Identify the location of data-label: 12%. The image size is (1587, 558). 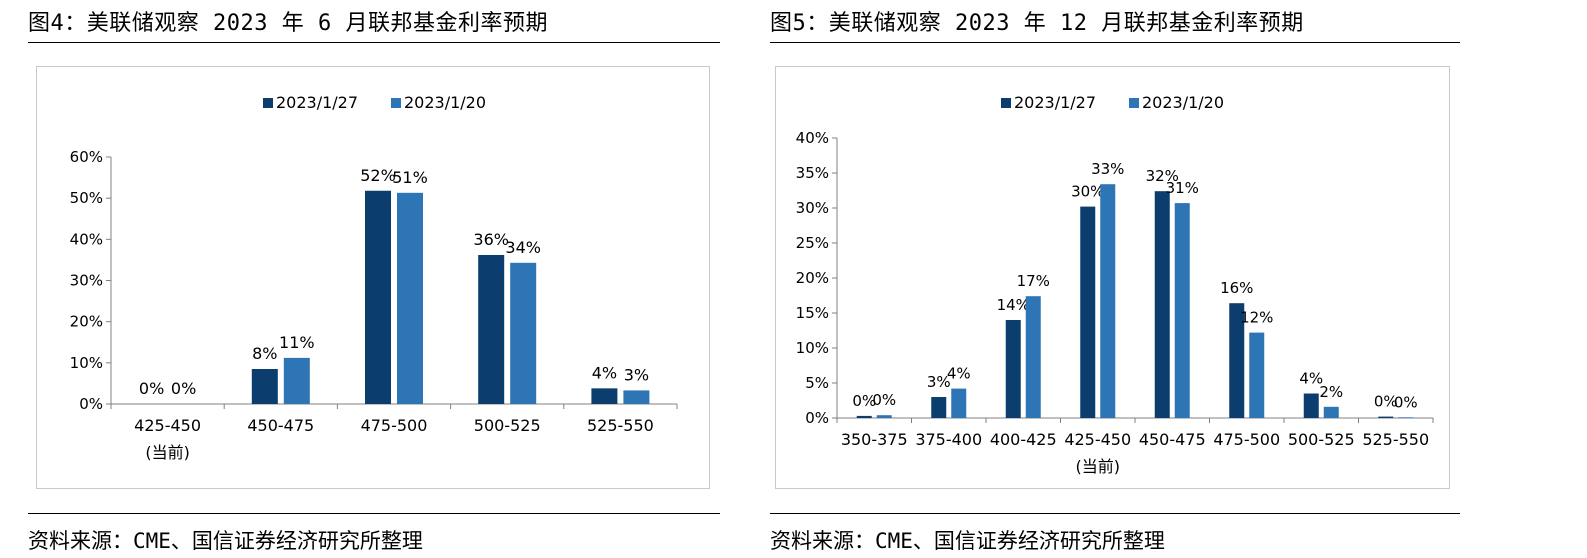
(1256, 318).